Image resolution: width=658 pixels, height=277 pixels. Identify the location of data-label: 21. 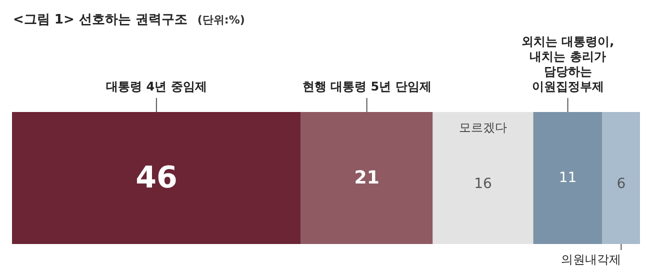
(367, 178).